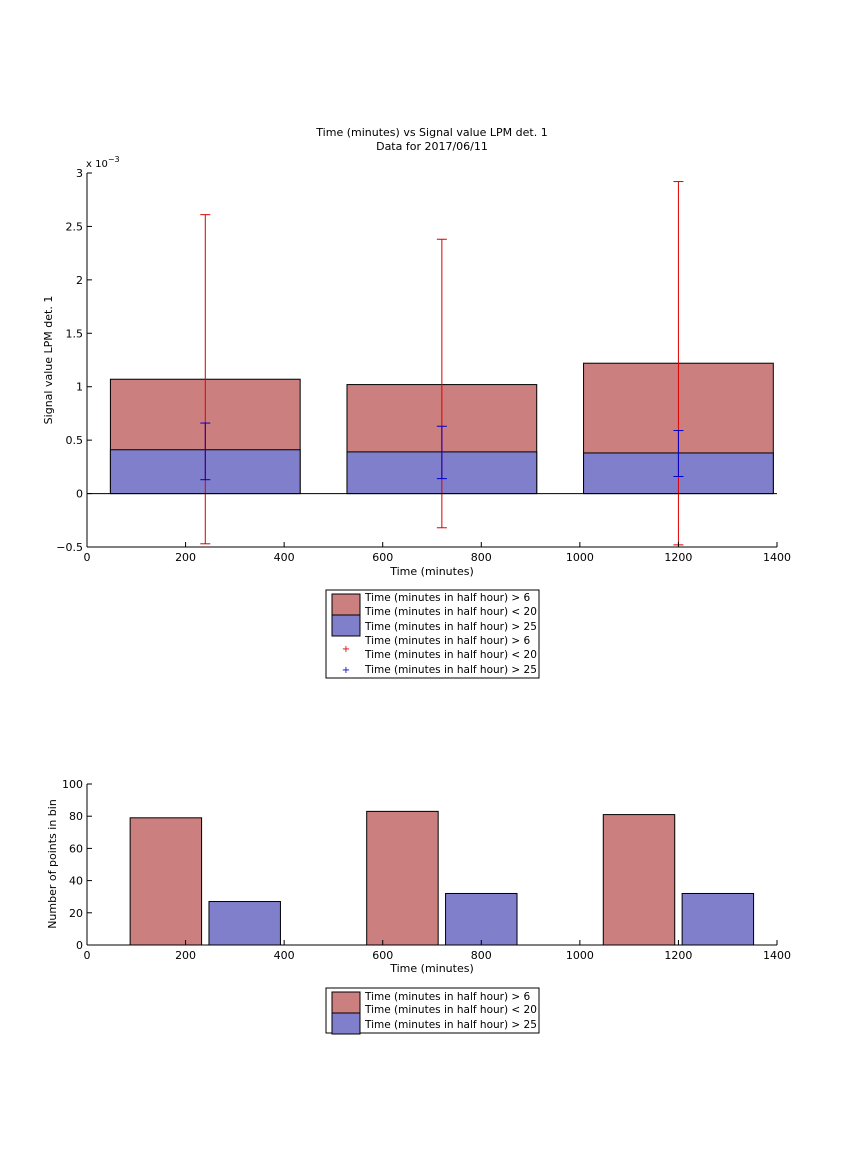  What do you see at coordinates (75, 333) in the screenshot?
I see `y-tick-label: 1.5` at bounding box center [75, 333].